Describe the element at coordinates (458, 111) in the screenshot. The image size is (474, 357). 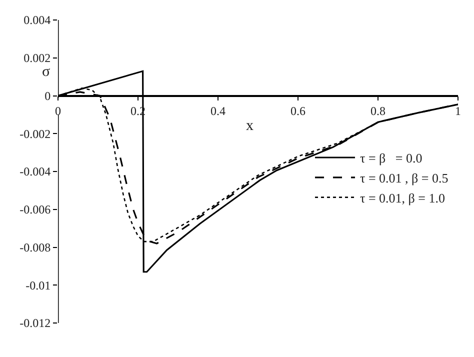
I see `x-tick-label: 1` at that location.